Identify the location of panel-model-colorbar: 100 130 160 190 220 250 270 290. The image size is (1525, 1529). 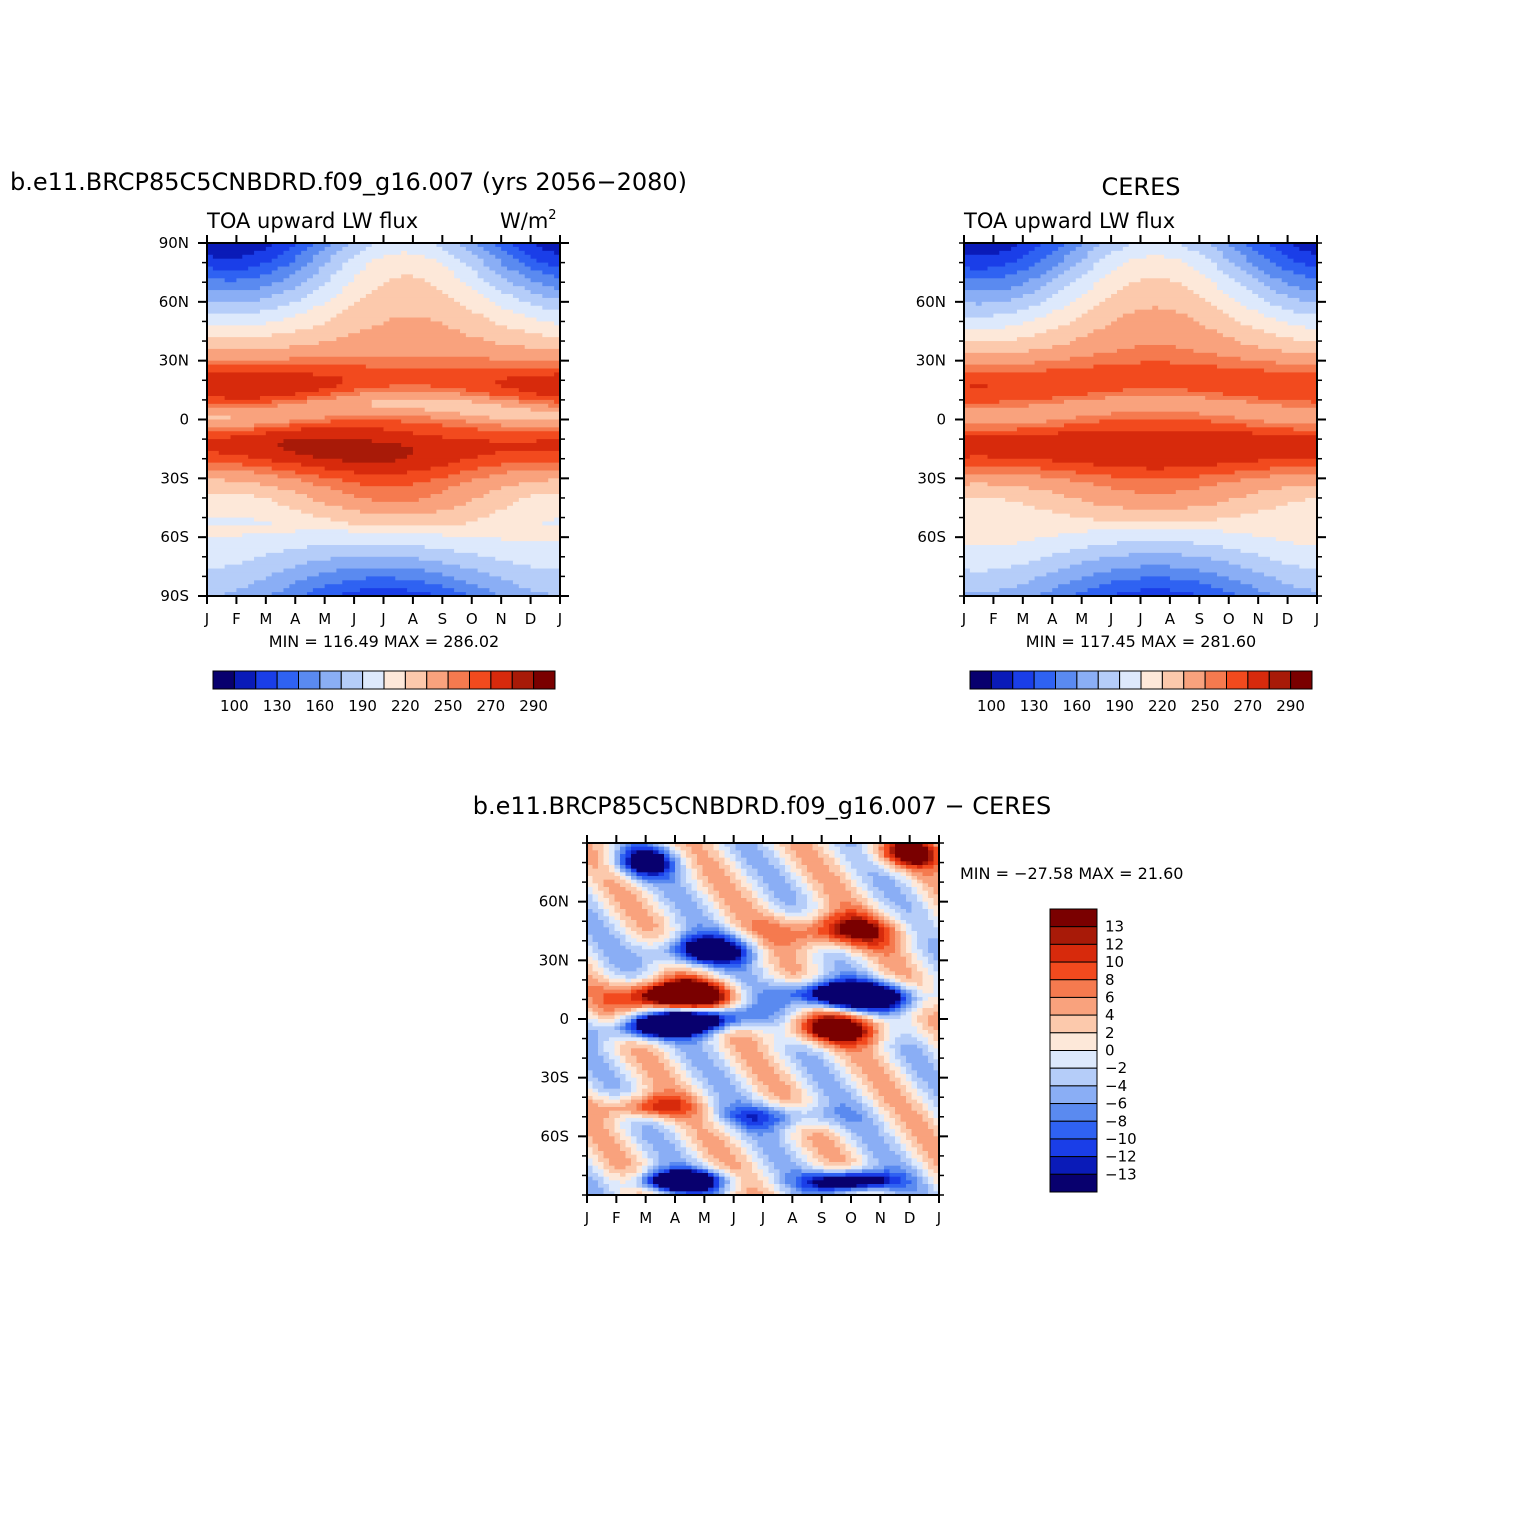
(384, 692).